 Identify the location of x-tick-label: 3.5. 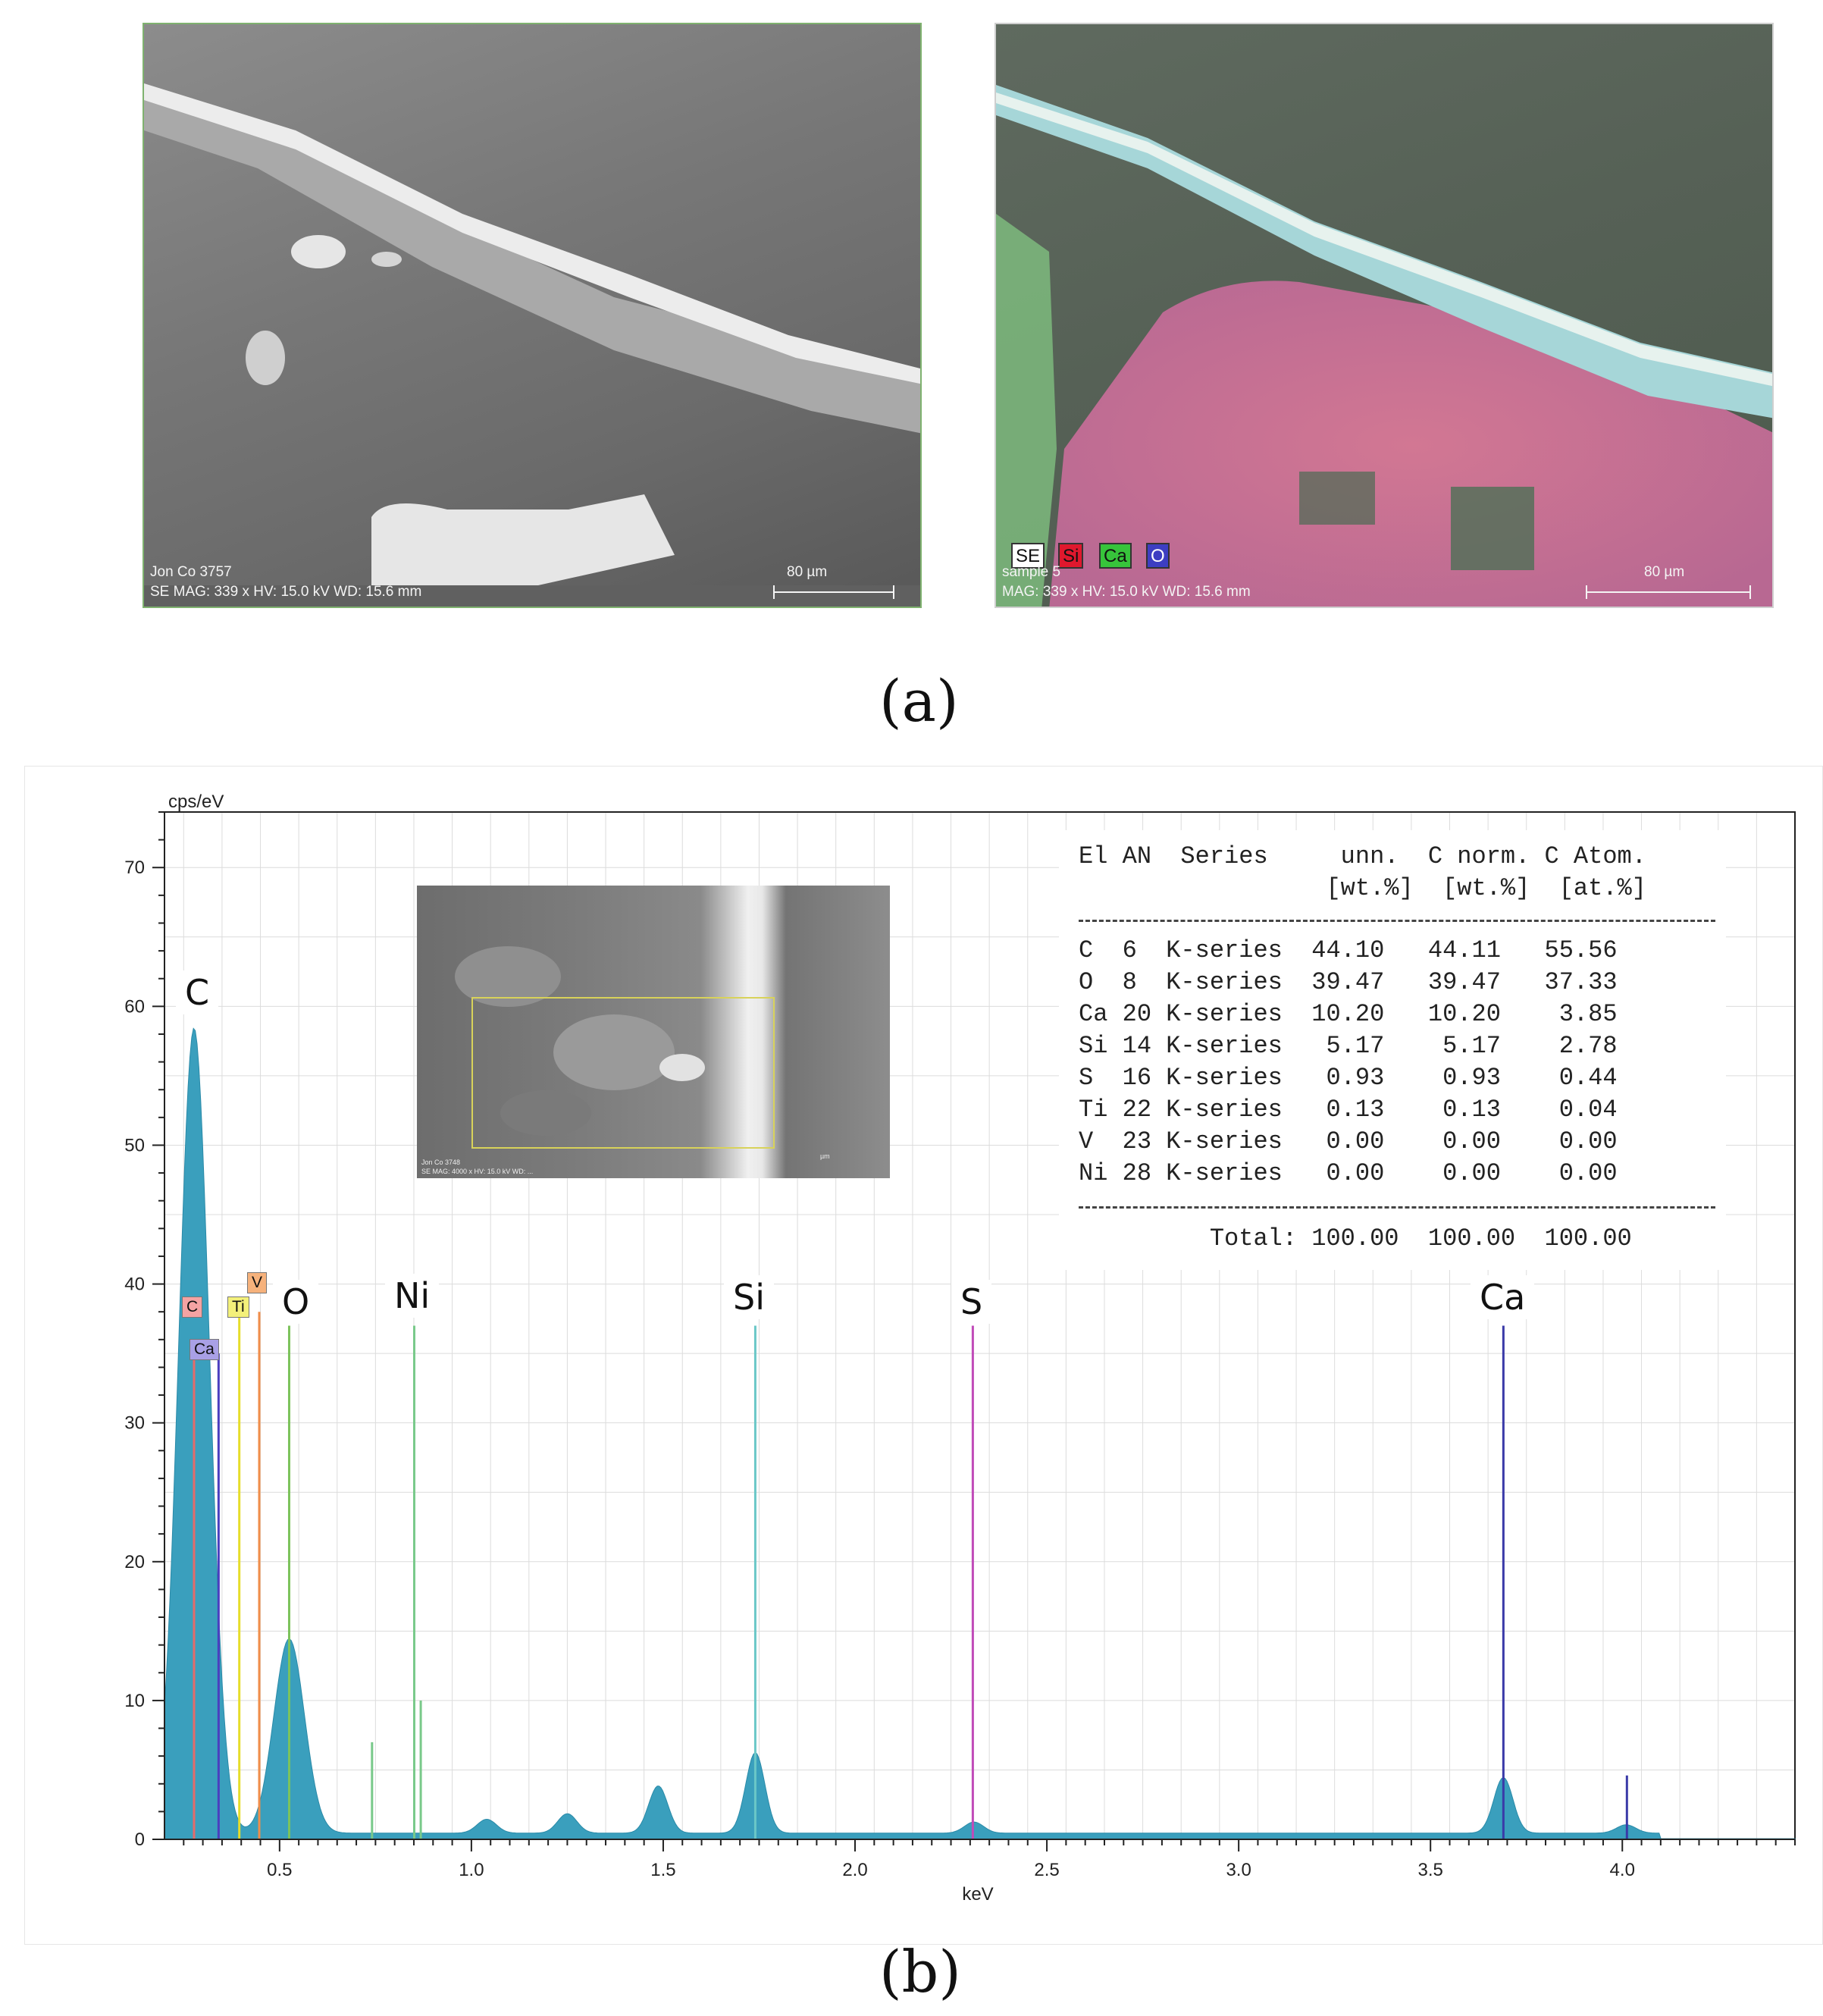
(1430, 1870).